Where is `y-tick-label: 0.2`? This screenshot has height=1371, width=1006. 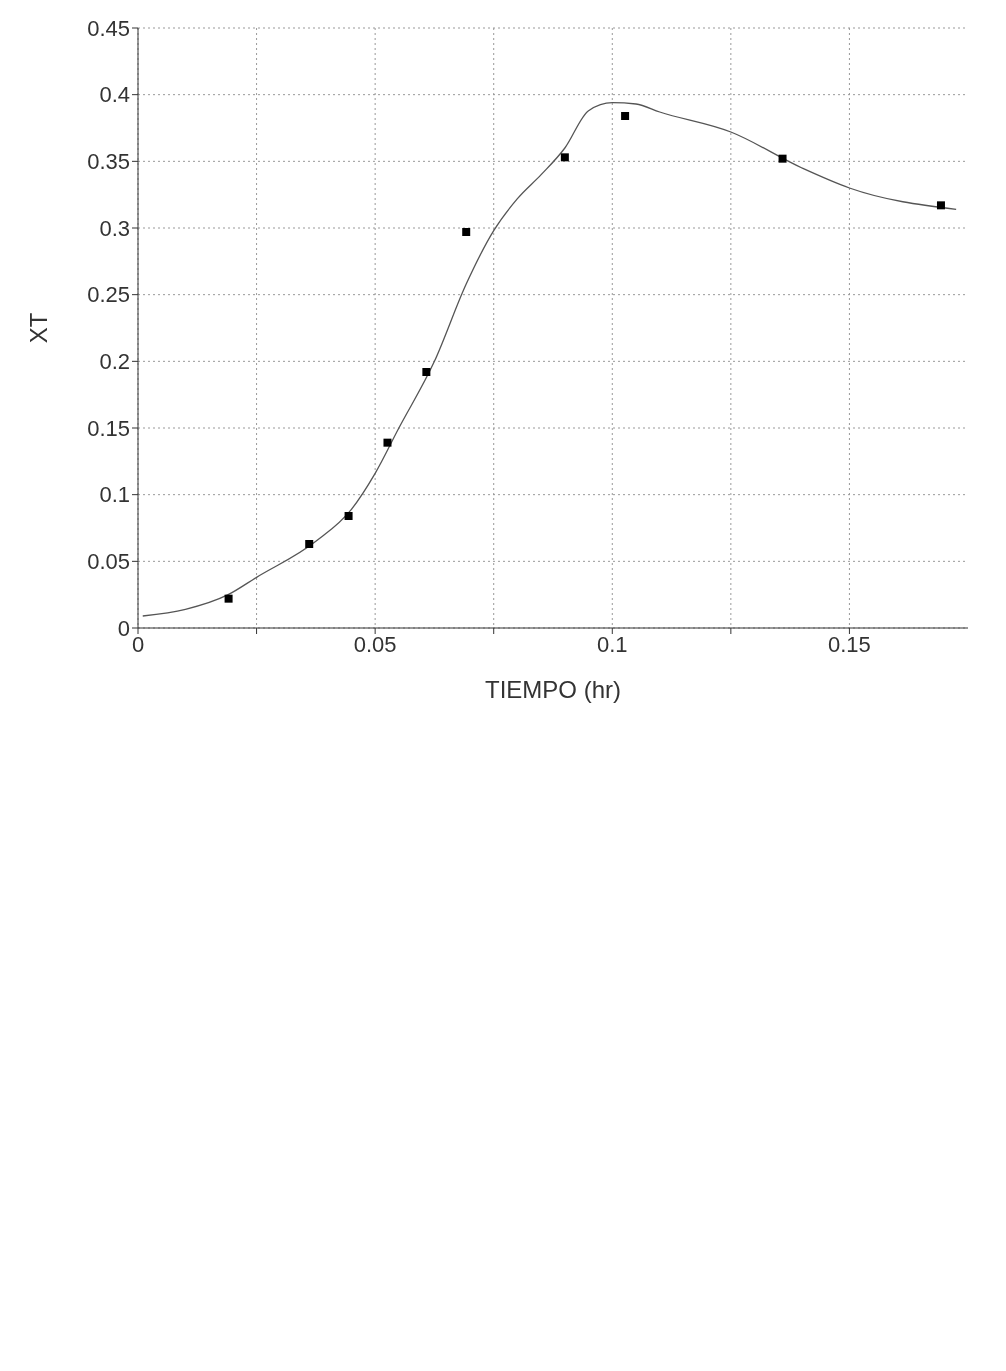 y-tick-label: 0.2 is located at coordinates (114, 362).